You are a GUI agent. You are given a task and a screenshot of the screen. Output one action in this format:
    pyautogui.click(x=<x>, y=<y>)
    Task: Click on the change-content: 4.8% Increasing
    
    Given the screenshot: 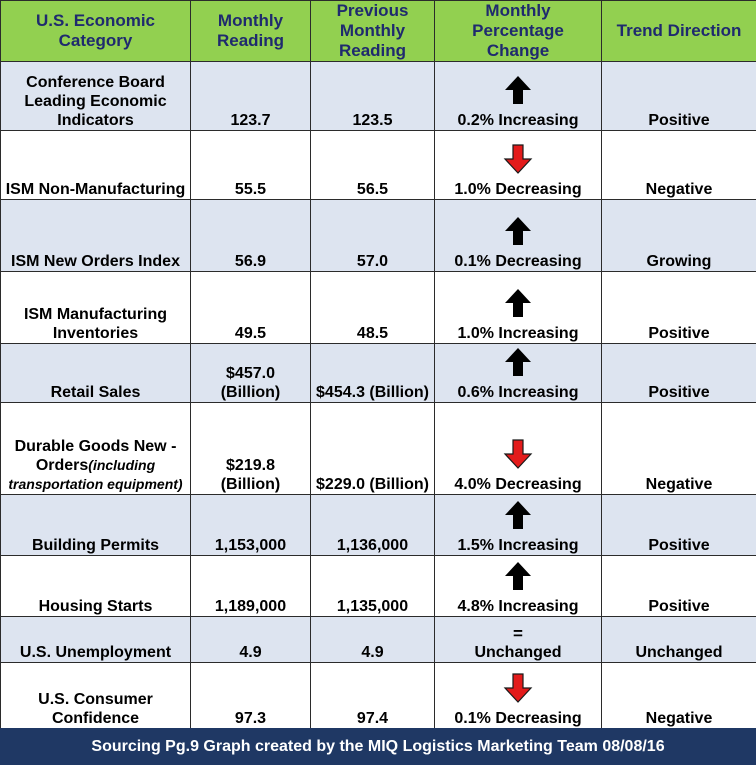 What is the action you would take?
    pyautogui.click(x=518, y=586)
    